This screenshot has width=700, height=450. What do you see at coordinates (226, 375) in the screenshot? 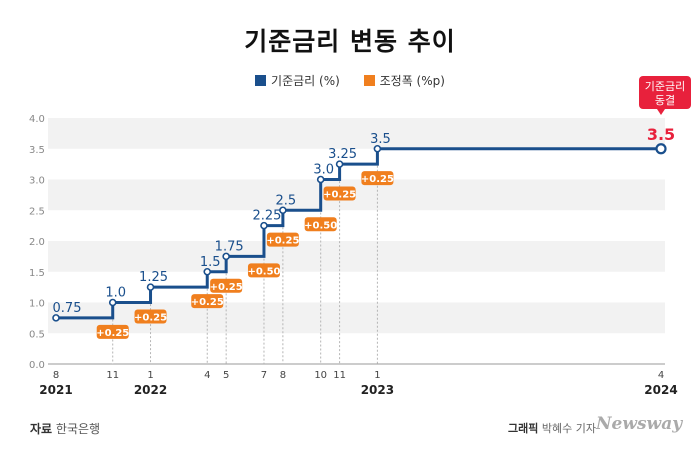
I see `x-tick-month: 5` at bounding box center [226, 375].